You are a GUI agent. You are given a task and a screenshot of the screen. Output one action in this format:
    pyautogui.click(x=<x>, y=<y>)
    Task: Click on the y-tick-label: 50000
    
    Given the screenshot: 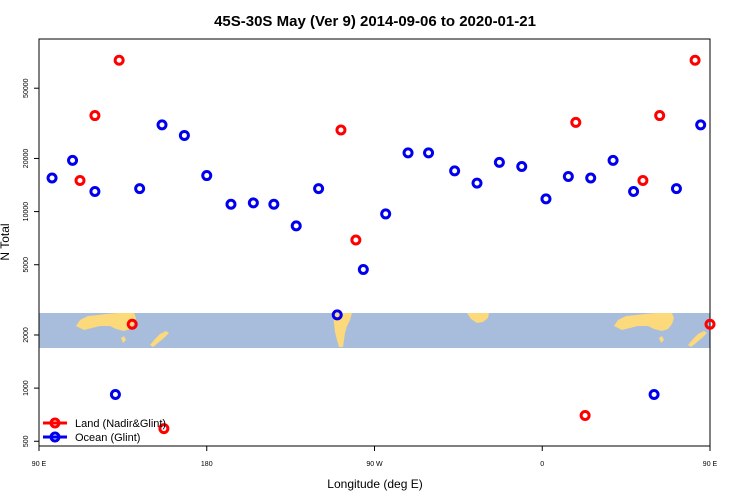 What is the action you would take?
    pyautogui.click(x=26, y=88)
    